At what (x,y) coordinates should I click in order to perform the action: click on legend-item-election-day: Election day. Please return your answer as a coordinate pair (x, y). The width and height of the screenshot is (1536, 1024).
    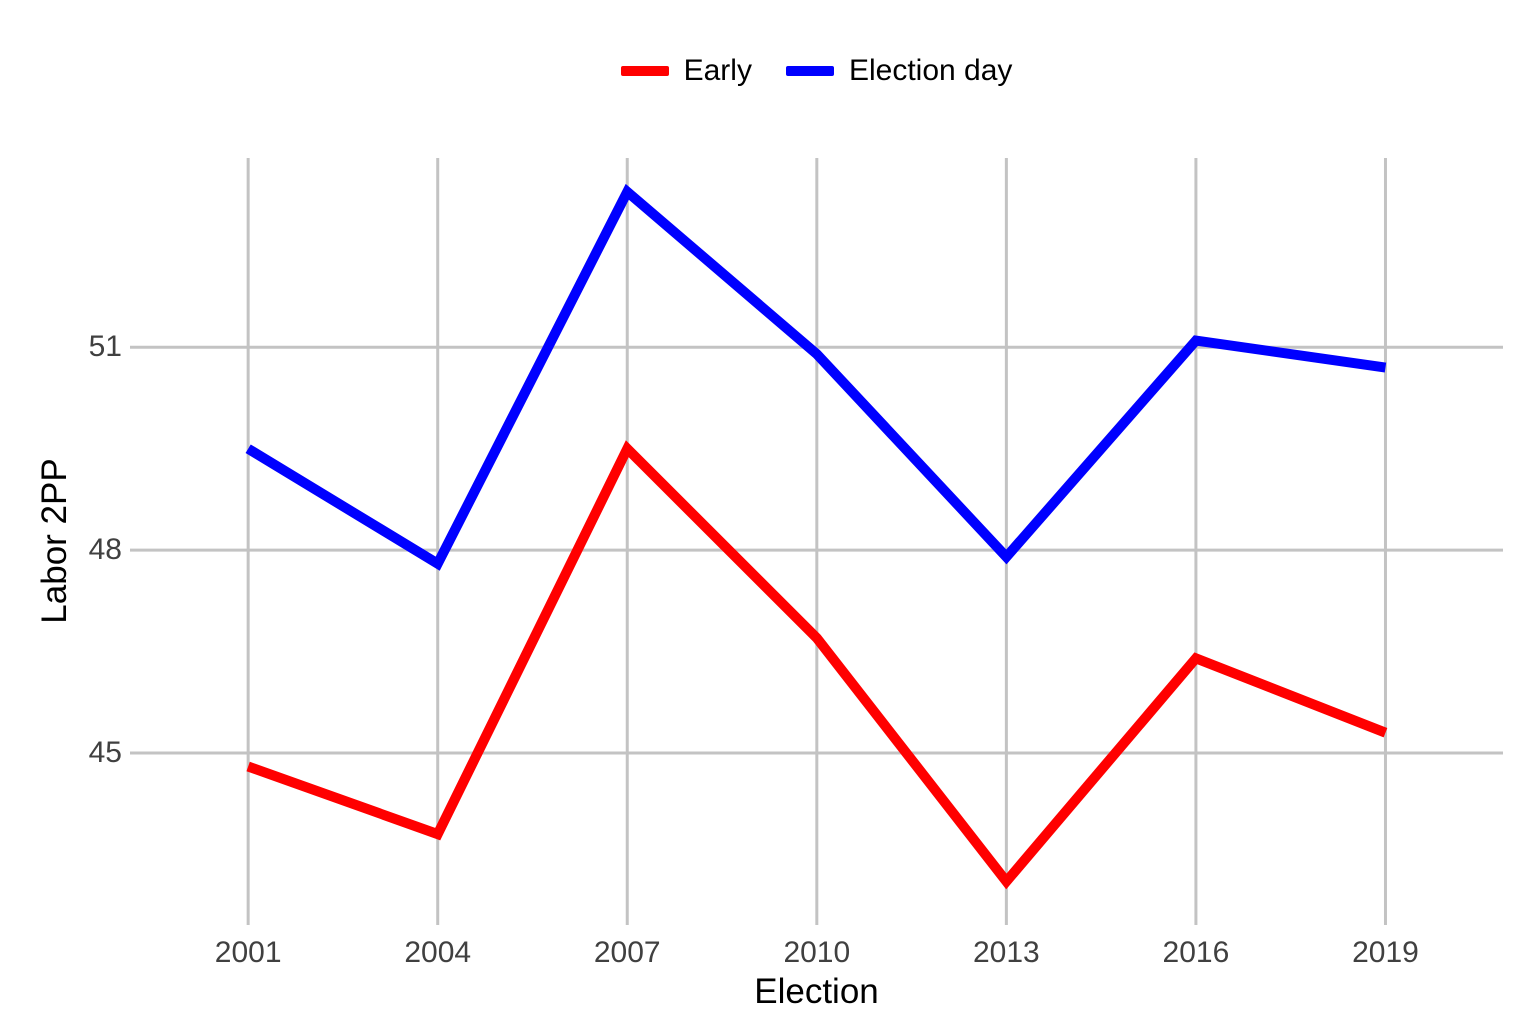
    Looking at the image, I should click on (899, 71).